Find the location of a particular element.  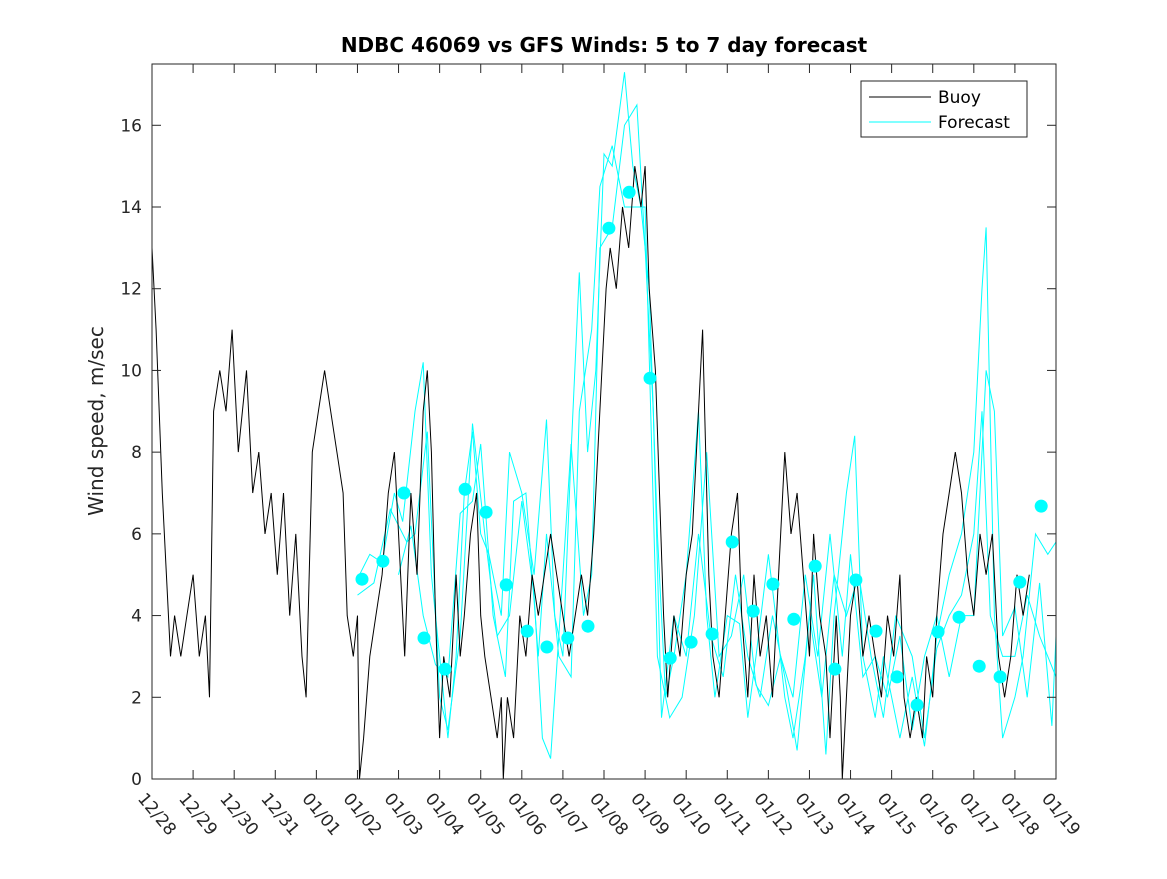

legend-buoy-label: Buoy is located at coordinates (959, 98).